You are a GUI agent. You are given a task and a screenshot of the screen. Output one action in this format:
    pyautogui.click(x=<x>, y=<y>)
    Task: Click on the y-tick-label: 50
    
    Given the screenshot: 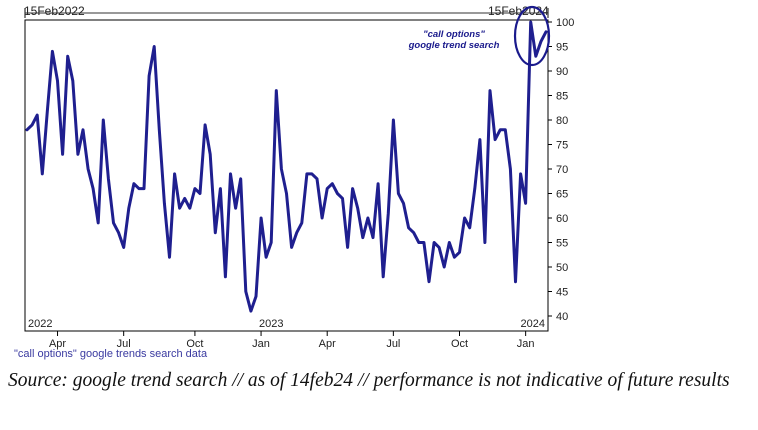 What is the action you would take?
    pyautogui.click(x=562, y=268)
    